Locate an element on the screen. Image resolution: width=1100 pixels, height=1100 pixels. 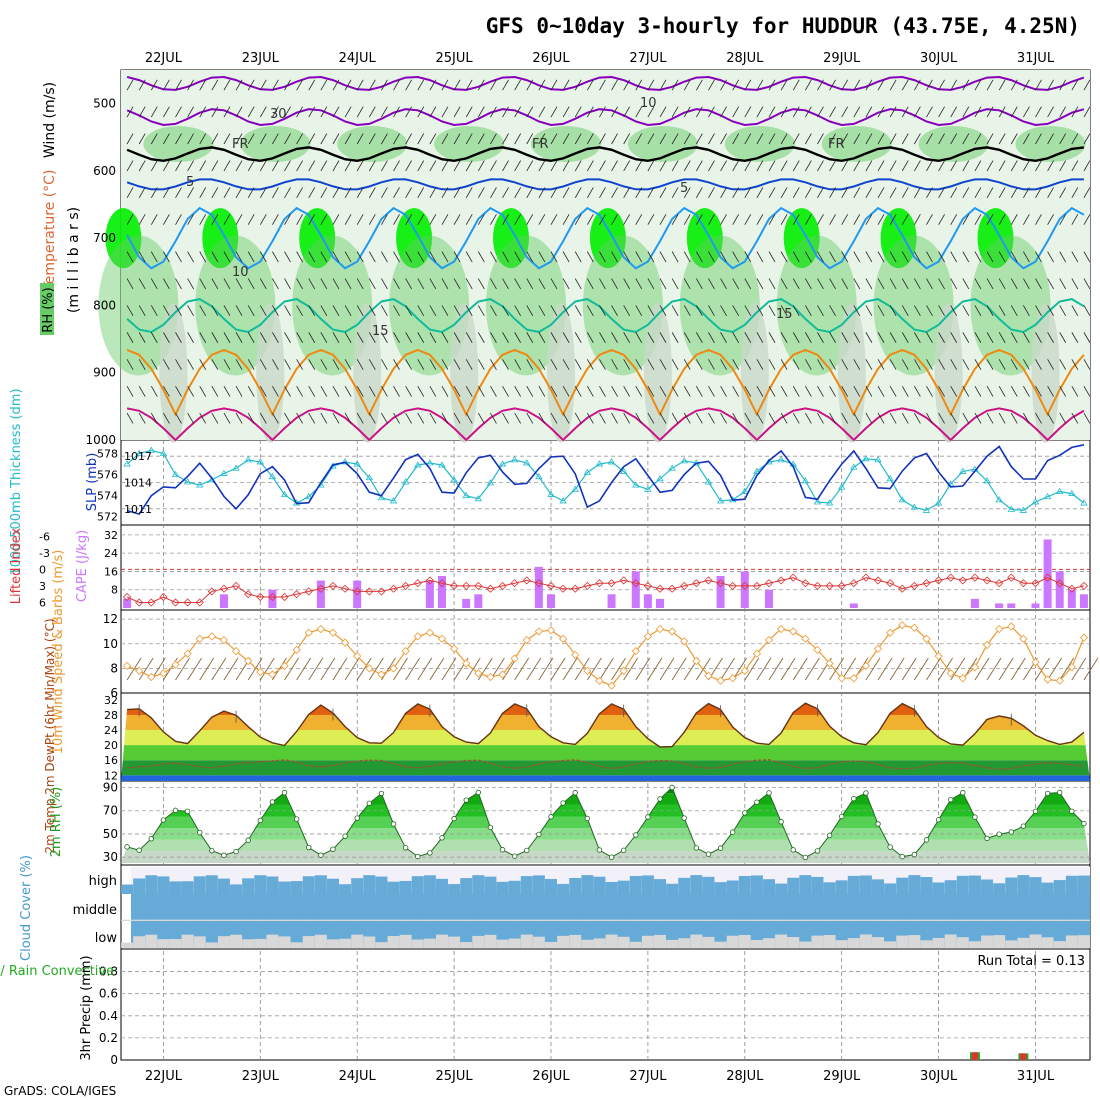
rh-tick: 90 is located at coordinates (110, 787).